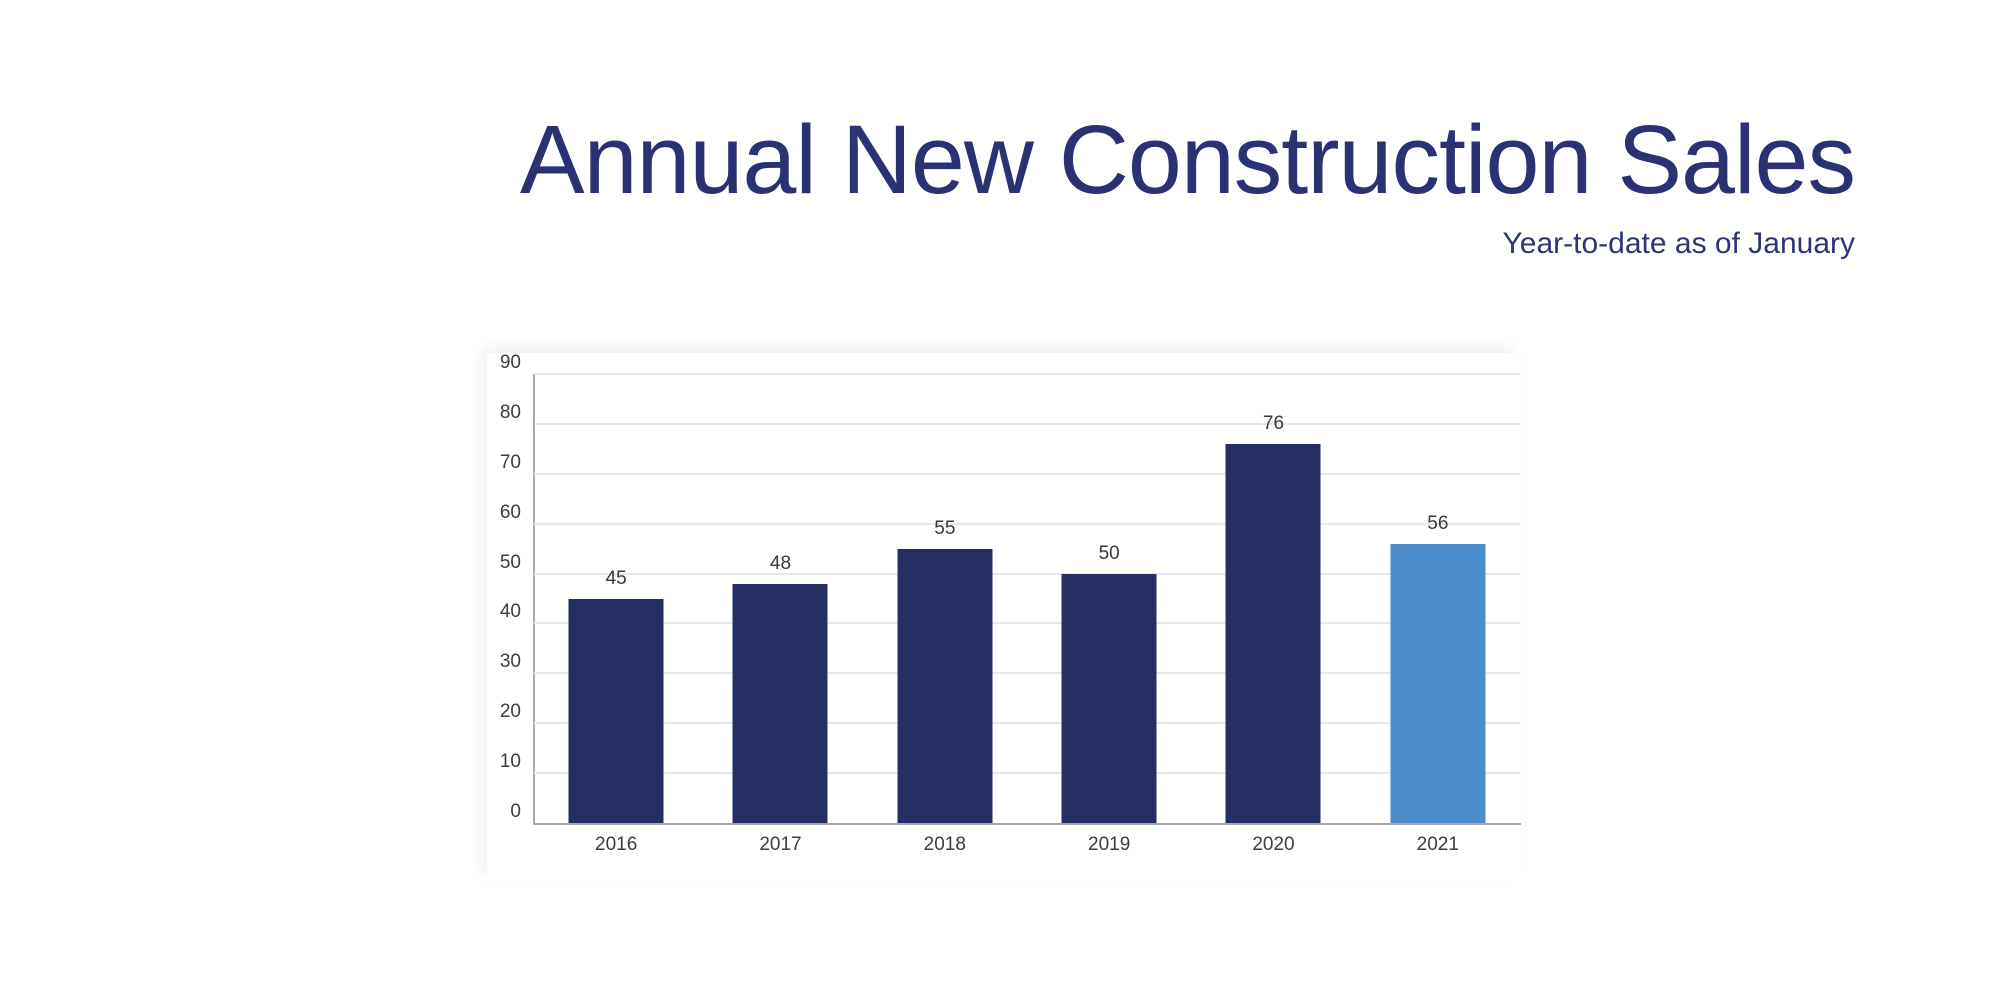  I want to click on y-tick-label-30: 30, so click(510, 662).